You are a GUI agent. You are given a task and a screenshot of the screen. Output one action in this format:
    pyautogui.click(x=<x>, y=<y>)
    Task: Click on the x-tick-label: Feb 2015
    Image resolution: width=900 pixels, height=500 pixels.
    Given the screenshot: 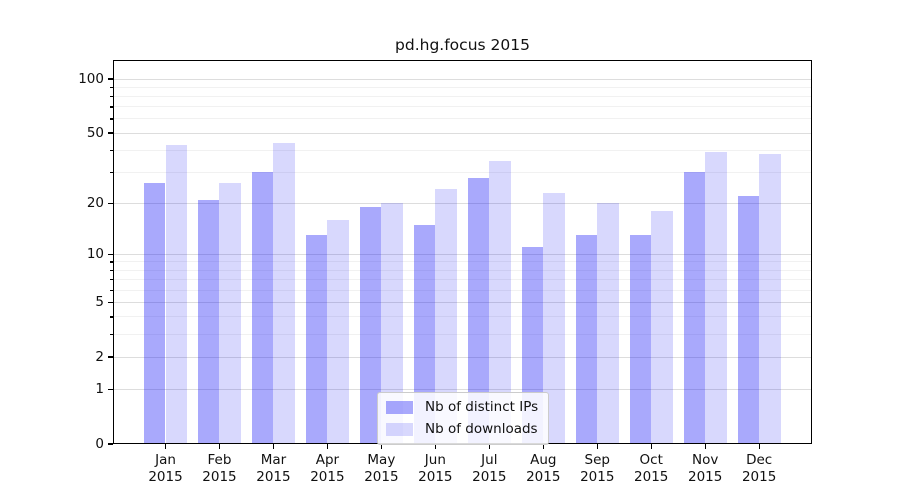 What is the action you would take?
    pyautogui.click(x=219, y=468)
    